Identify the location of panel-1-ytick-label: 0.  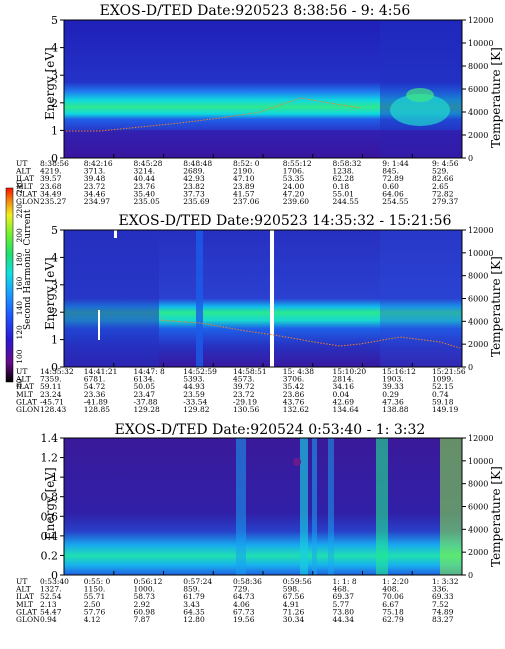
(54, 158).